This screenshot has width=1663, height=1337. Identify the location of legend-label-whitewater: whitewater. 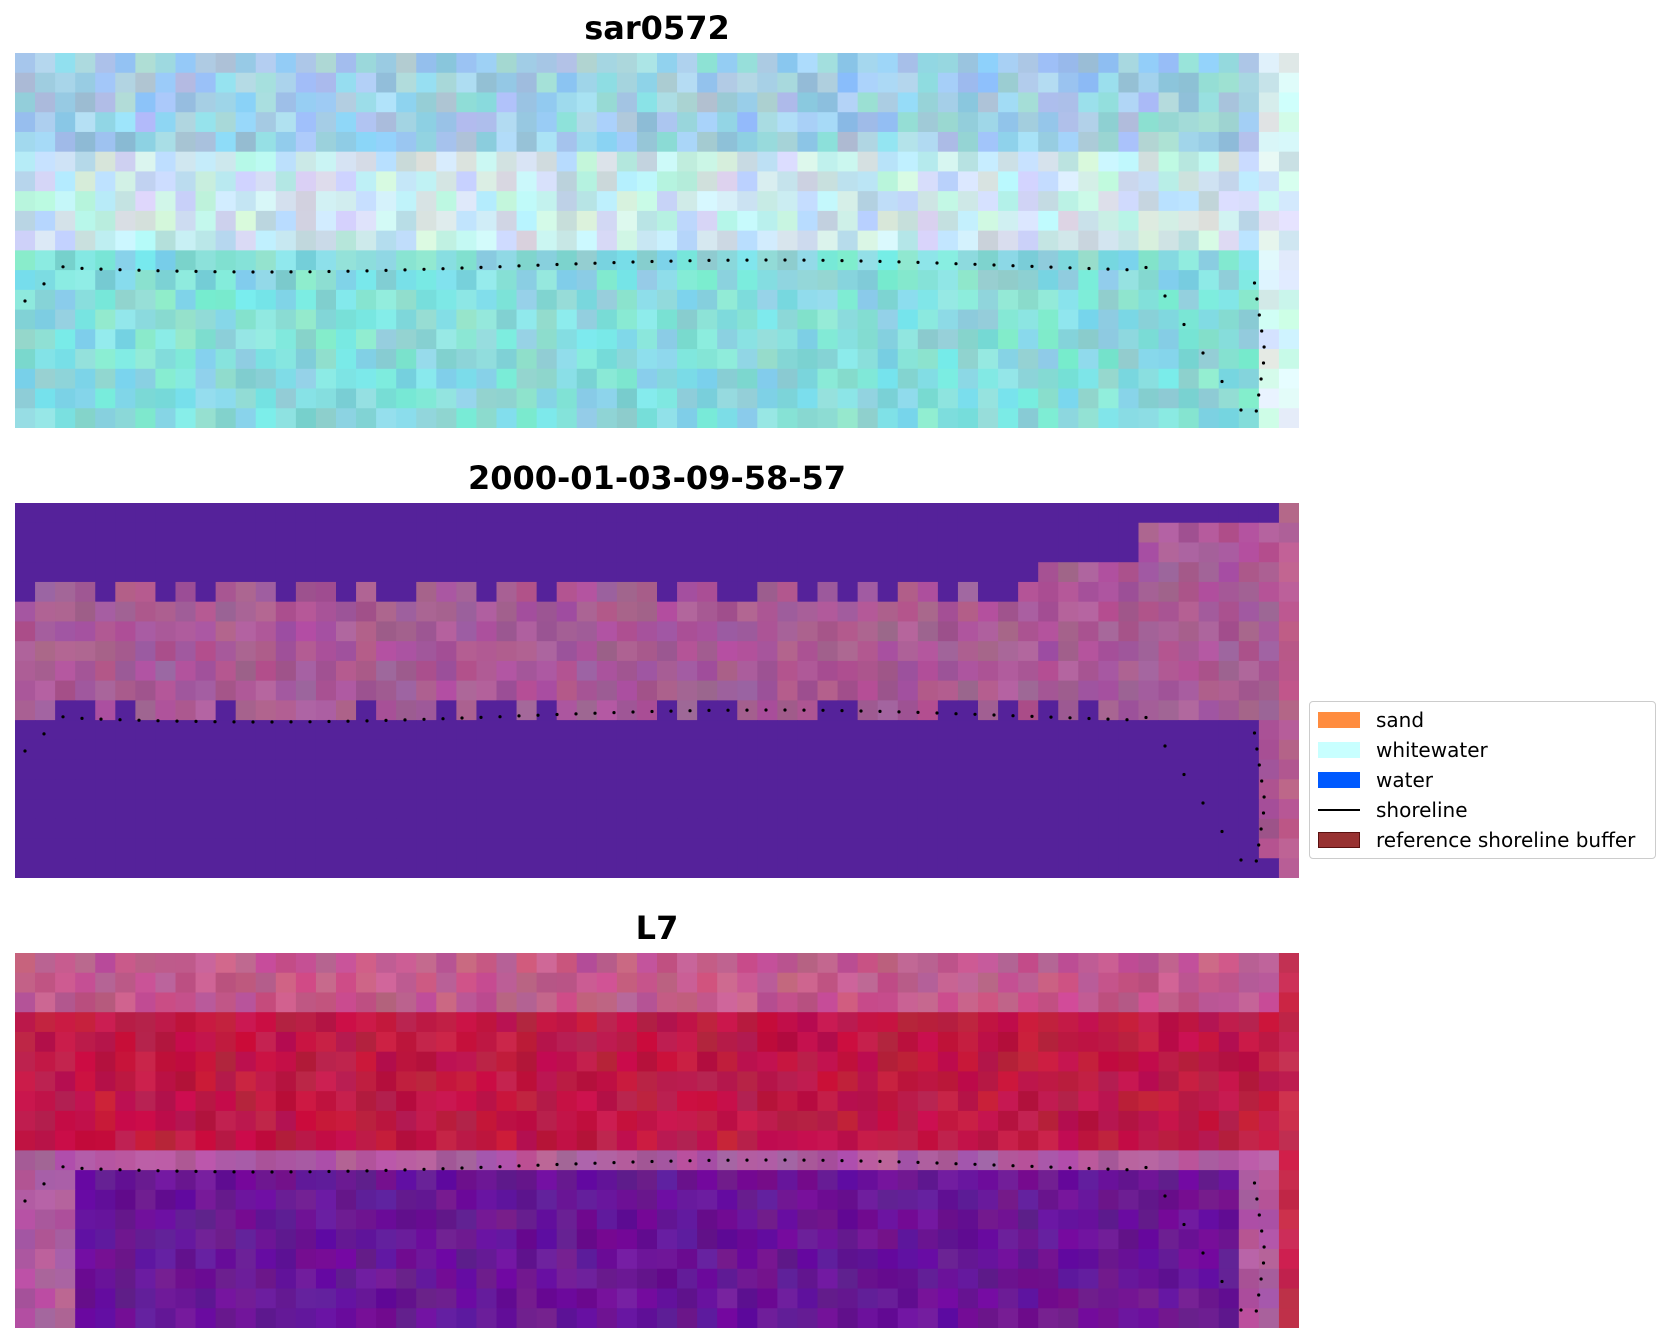
(1432, 750).